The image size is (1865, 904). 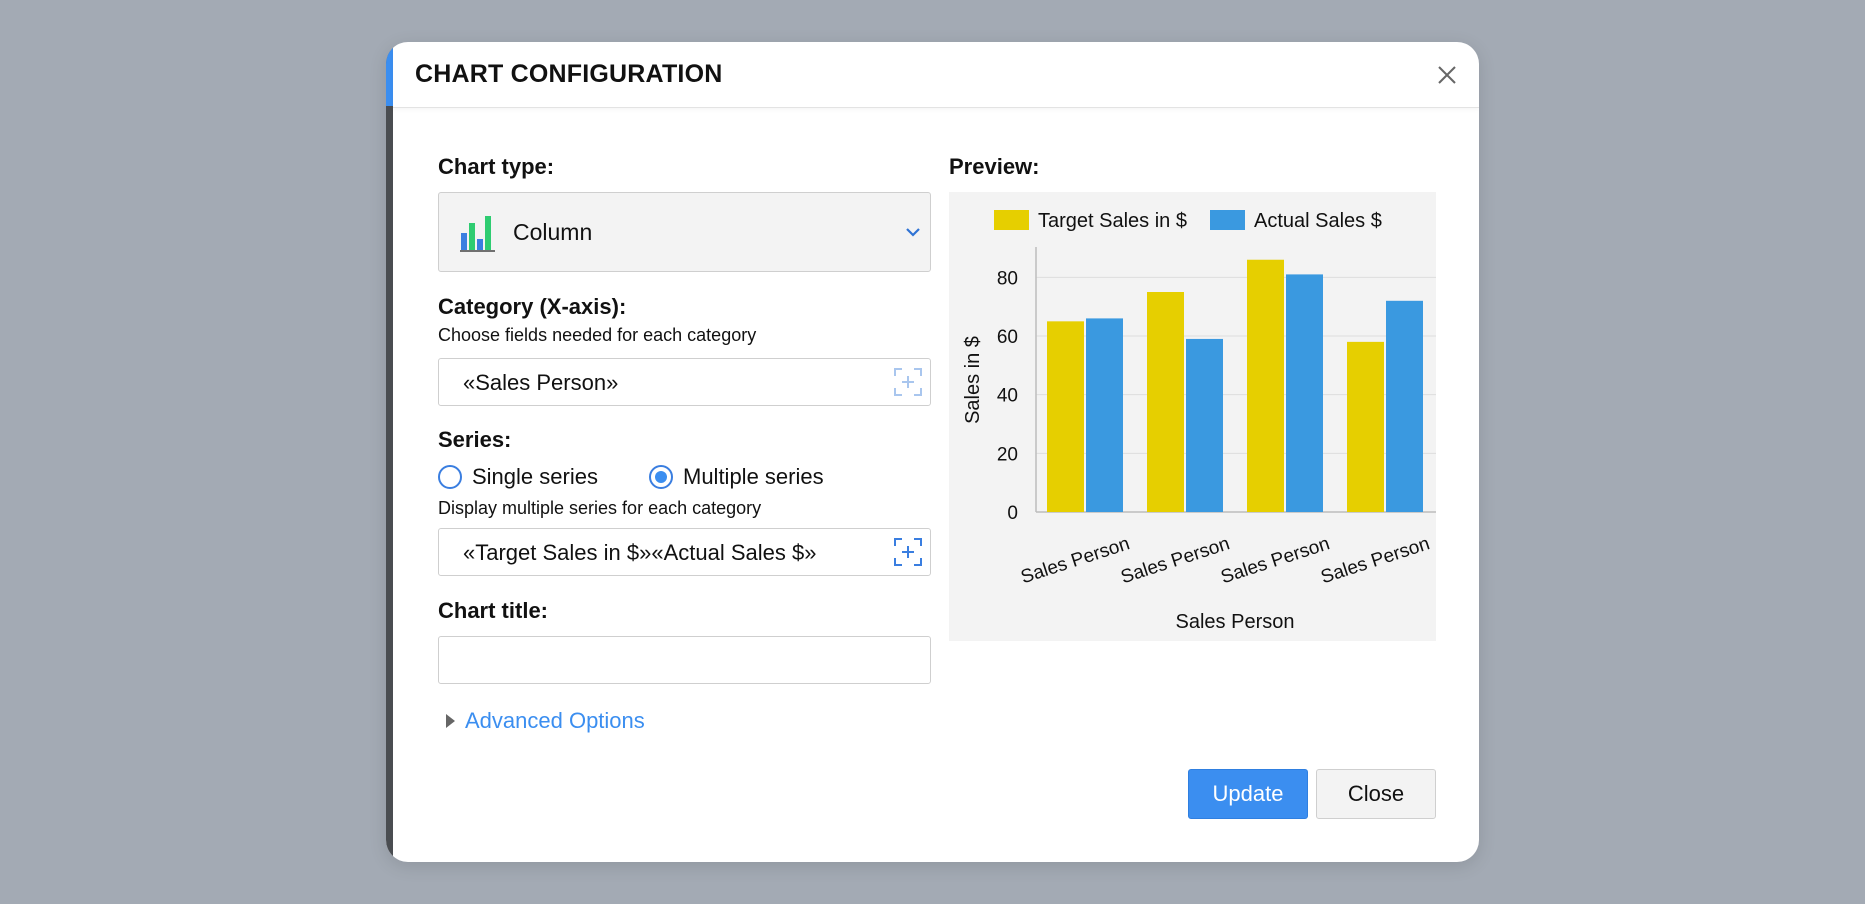 What do you see at coordinates (684, 382) in the screenshot?
I see `category-field: «Sales Person»` at bounding box center [684, 382].